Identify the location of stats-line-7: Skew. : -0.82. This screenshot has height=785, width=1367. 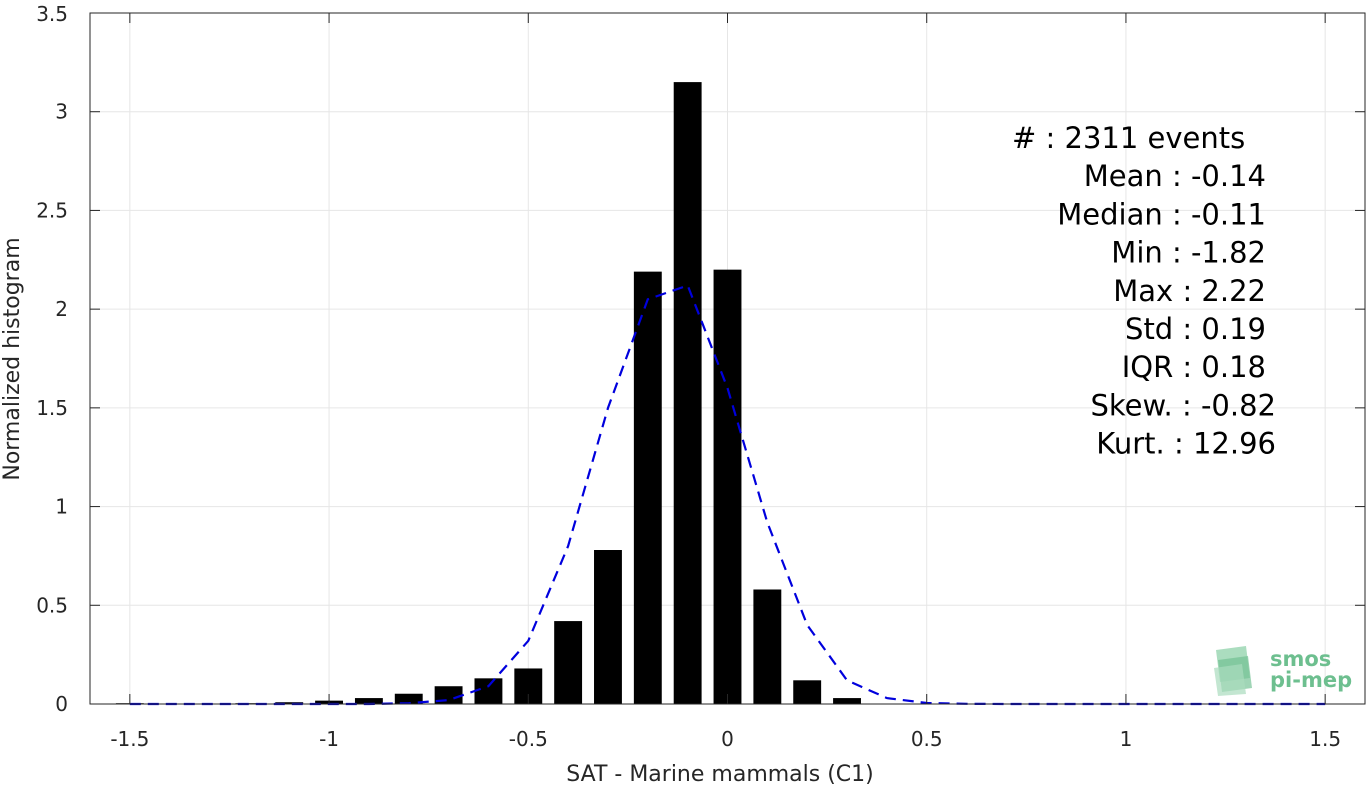
(1183, 405).